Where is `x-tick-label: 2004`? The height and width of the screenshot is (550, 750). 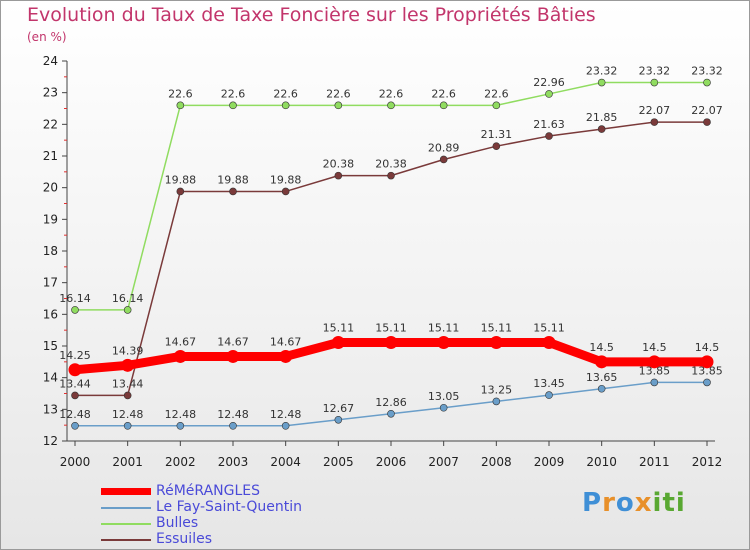 x-tick-label: 2004 is located at coordinates (285, 462).